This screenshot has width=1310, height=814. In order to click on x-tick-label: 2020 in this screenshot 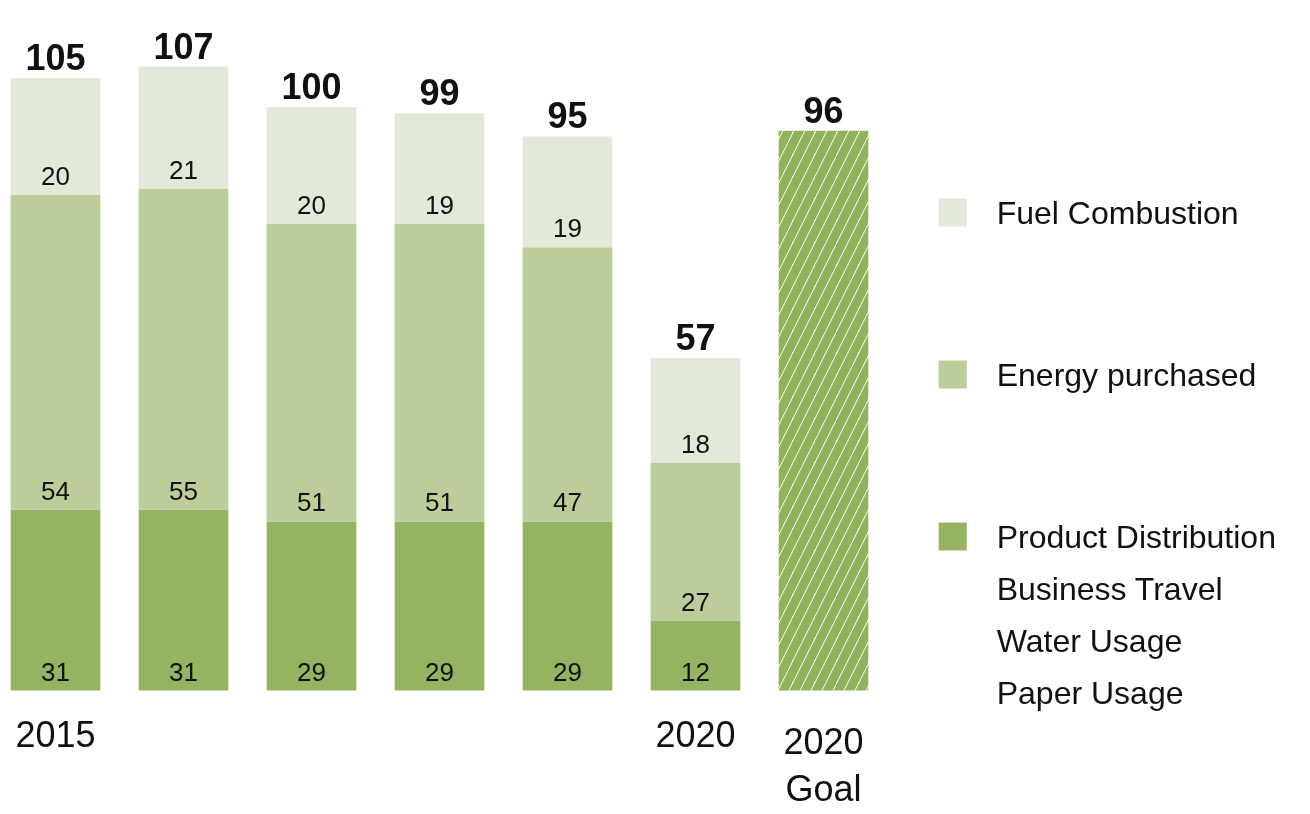, I will do `click(695, 734)`.